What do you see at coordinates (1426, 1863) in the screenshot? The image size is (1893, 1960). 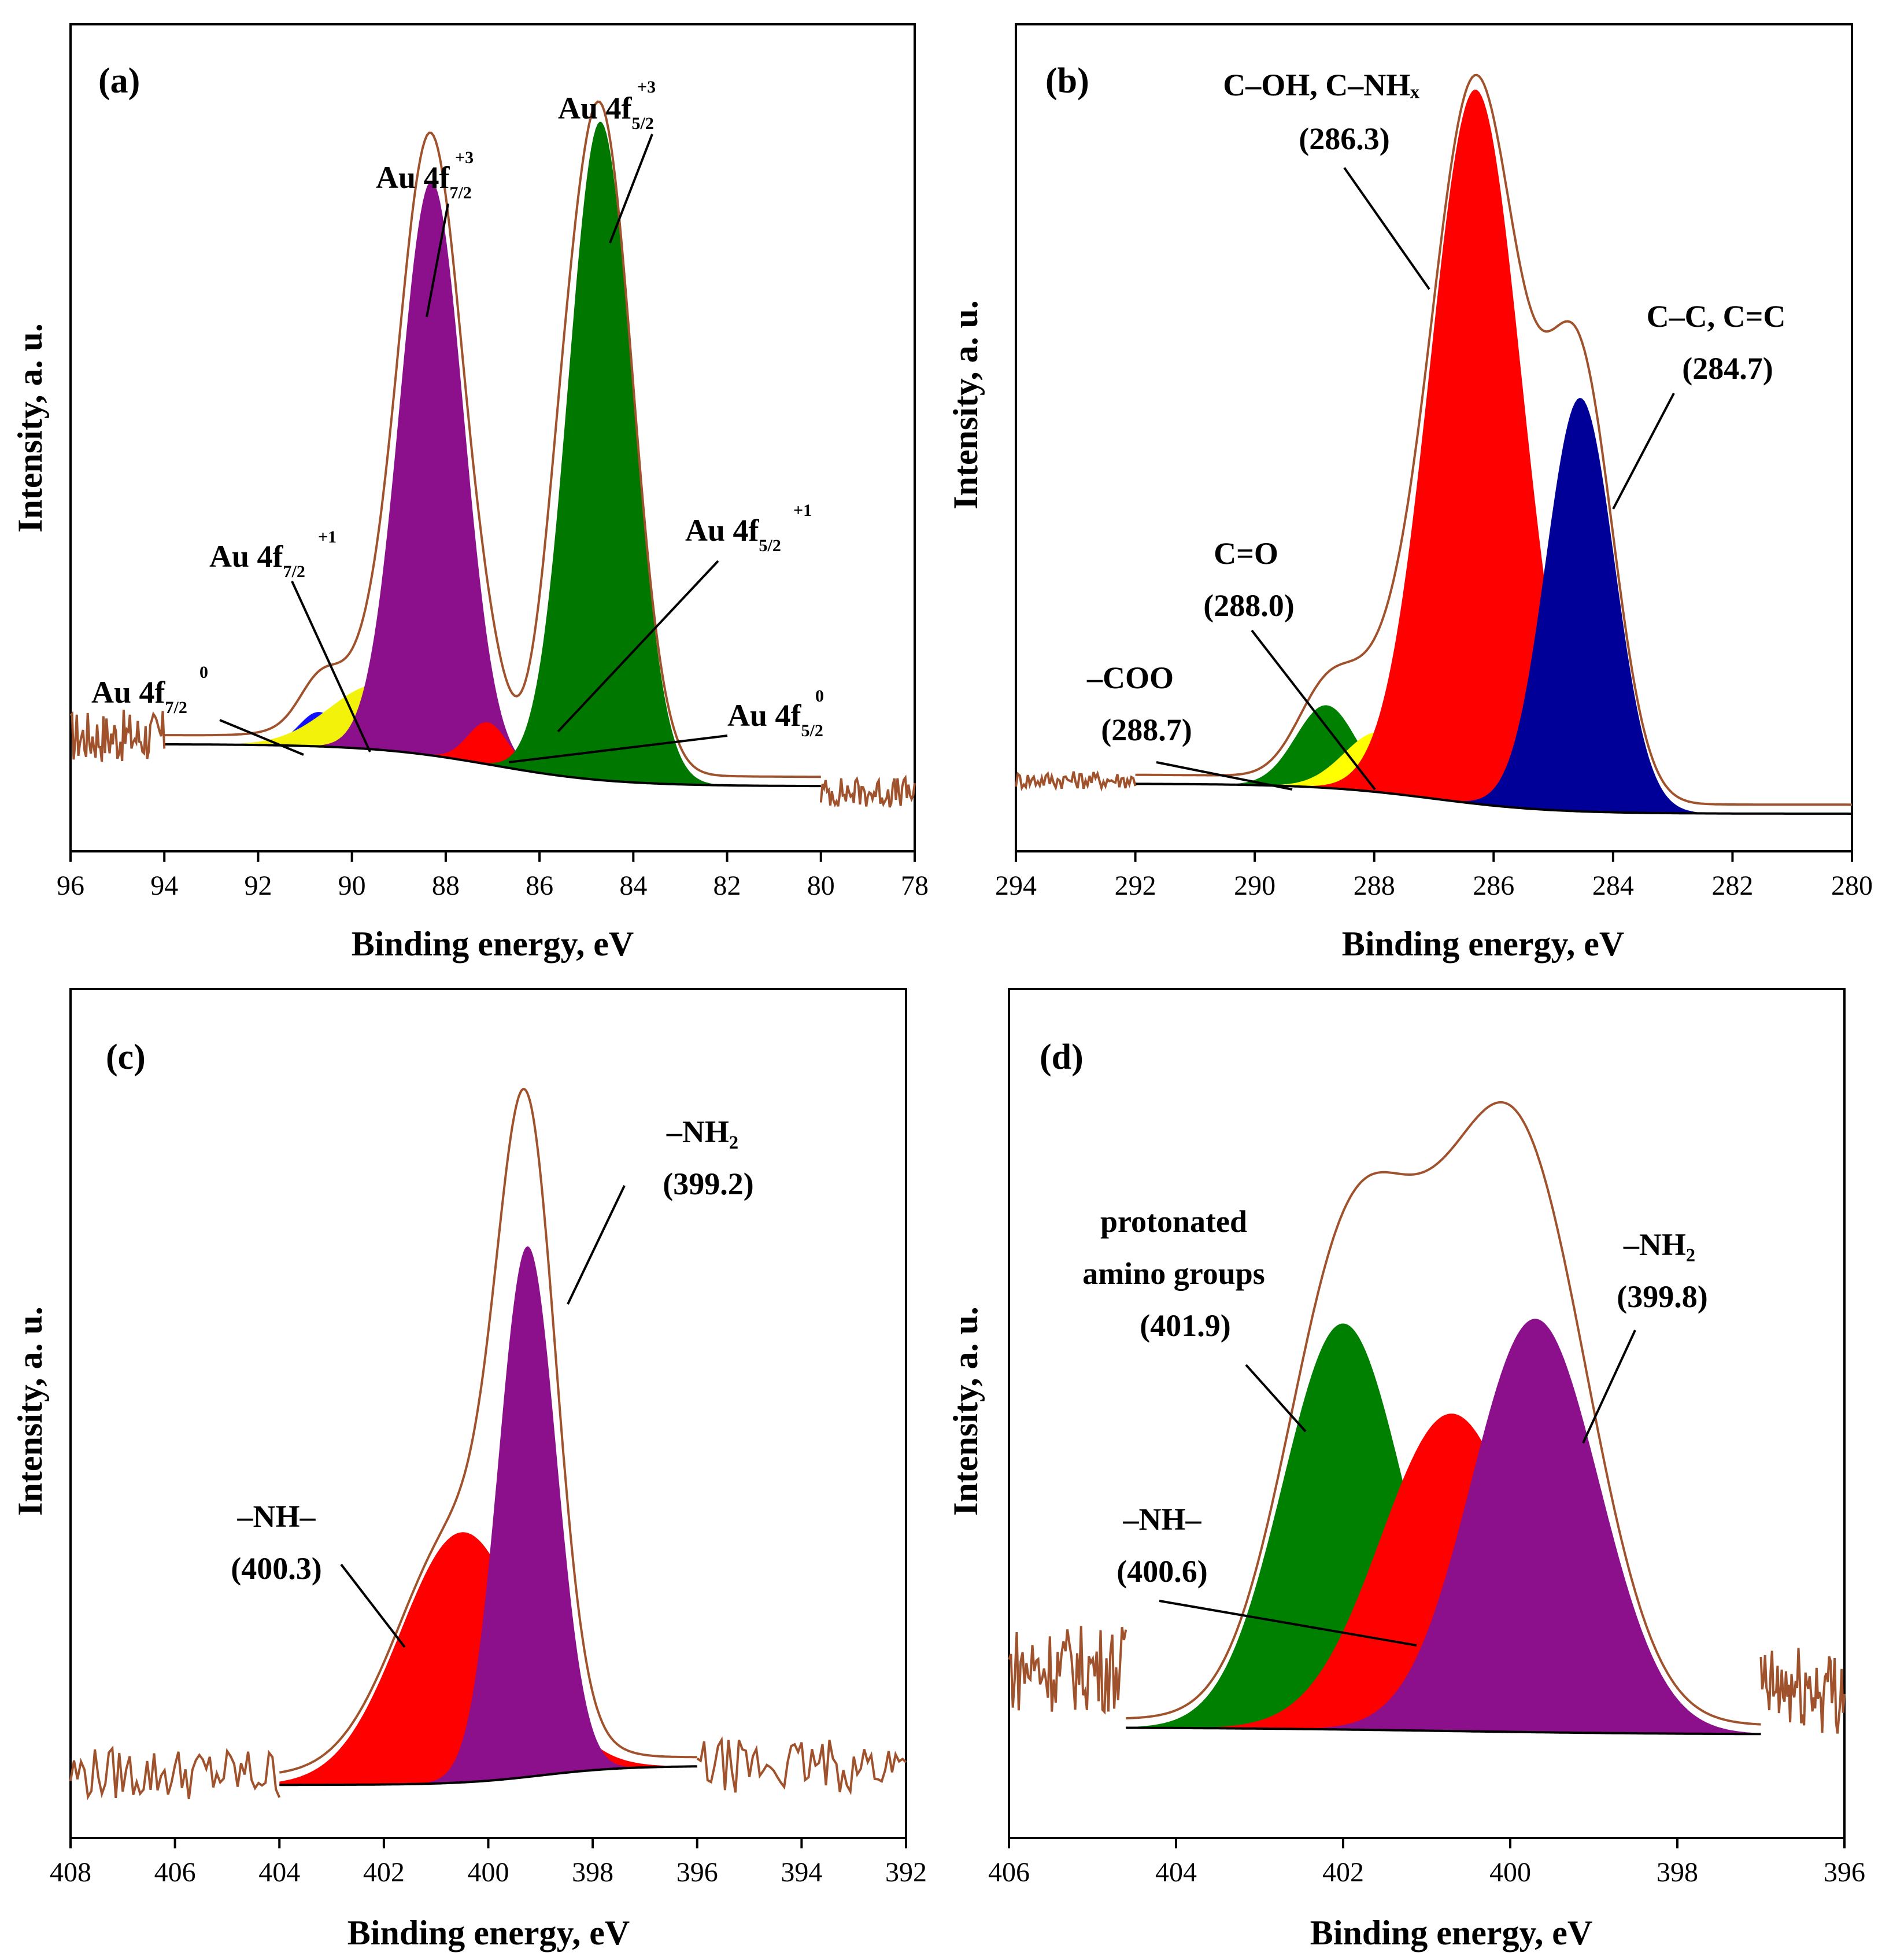 I see `x-axis-ticks-d: 406 404 402 400 398 396` at bounding box center [1426, 1863].